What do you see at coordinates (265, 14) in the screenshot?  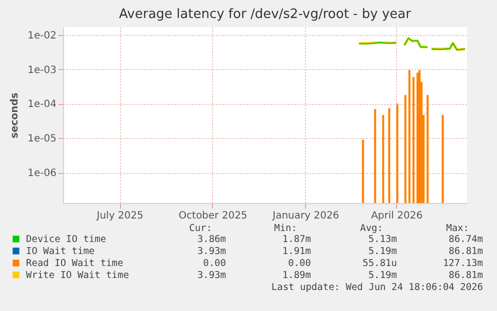 I see `chart-title: Average latency for /dev/s2-vg/root - by year` at bounding box center [265, 14].